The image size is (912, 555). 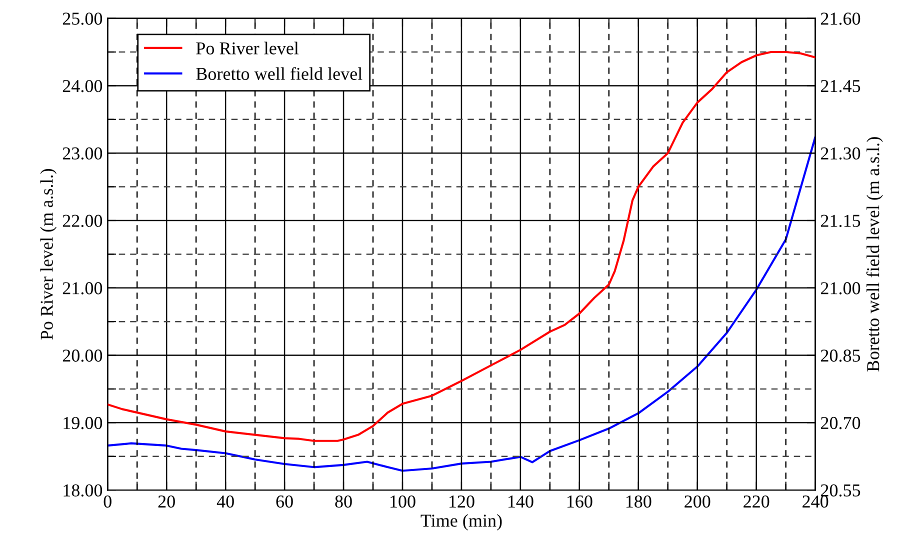 What do you see at coordinates (840, 490) in the screenshot?
I see `y2-tick-label: 20.55` at bounding box center [840, 490].